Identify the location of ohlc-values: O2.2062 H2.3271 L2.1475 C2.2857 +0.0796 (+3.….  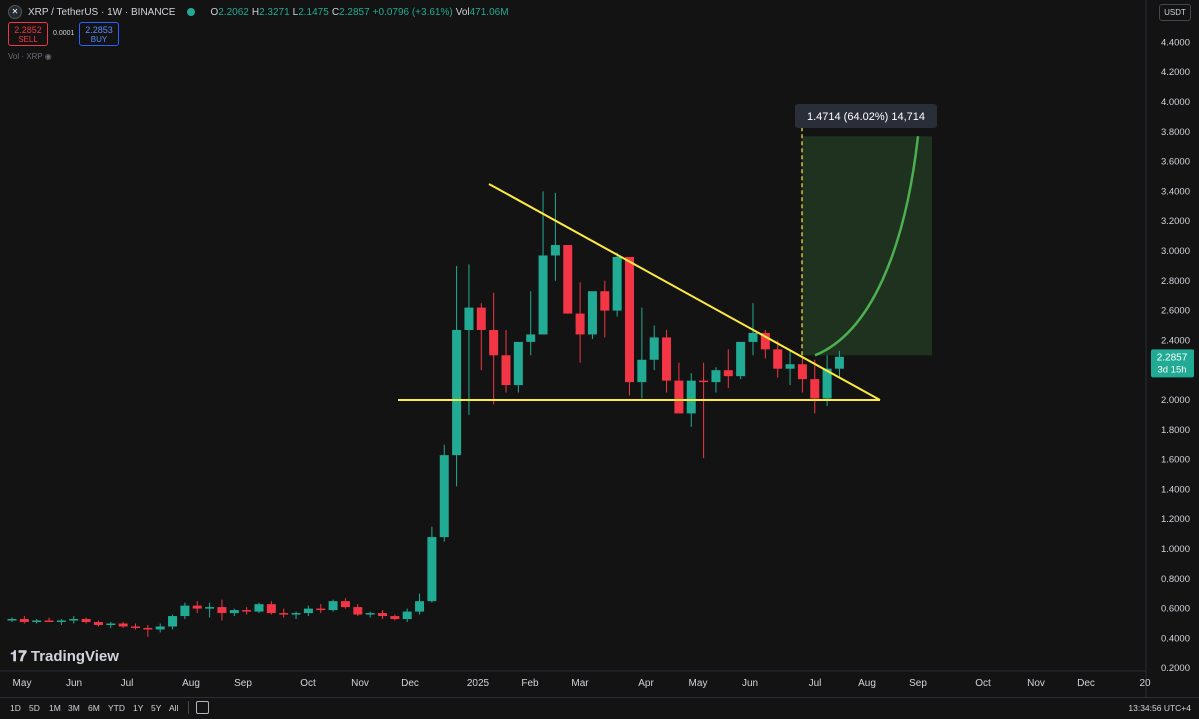
(357, 12).